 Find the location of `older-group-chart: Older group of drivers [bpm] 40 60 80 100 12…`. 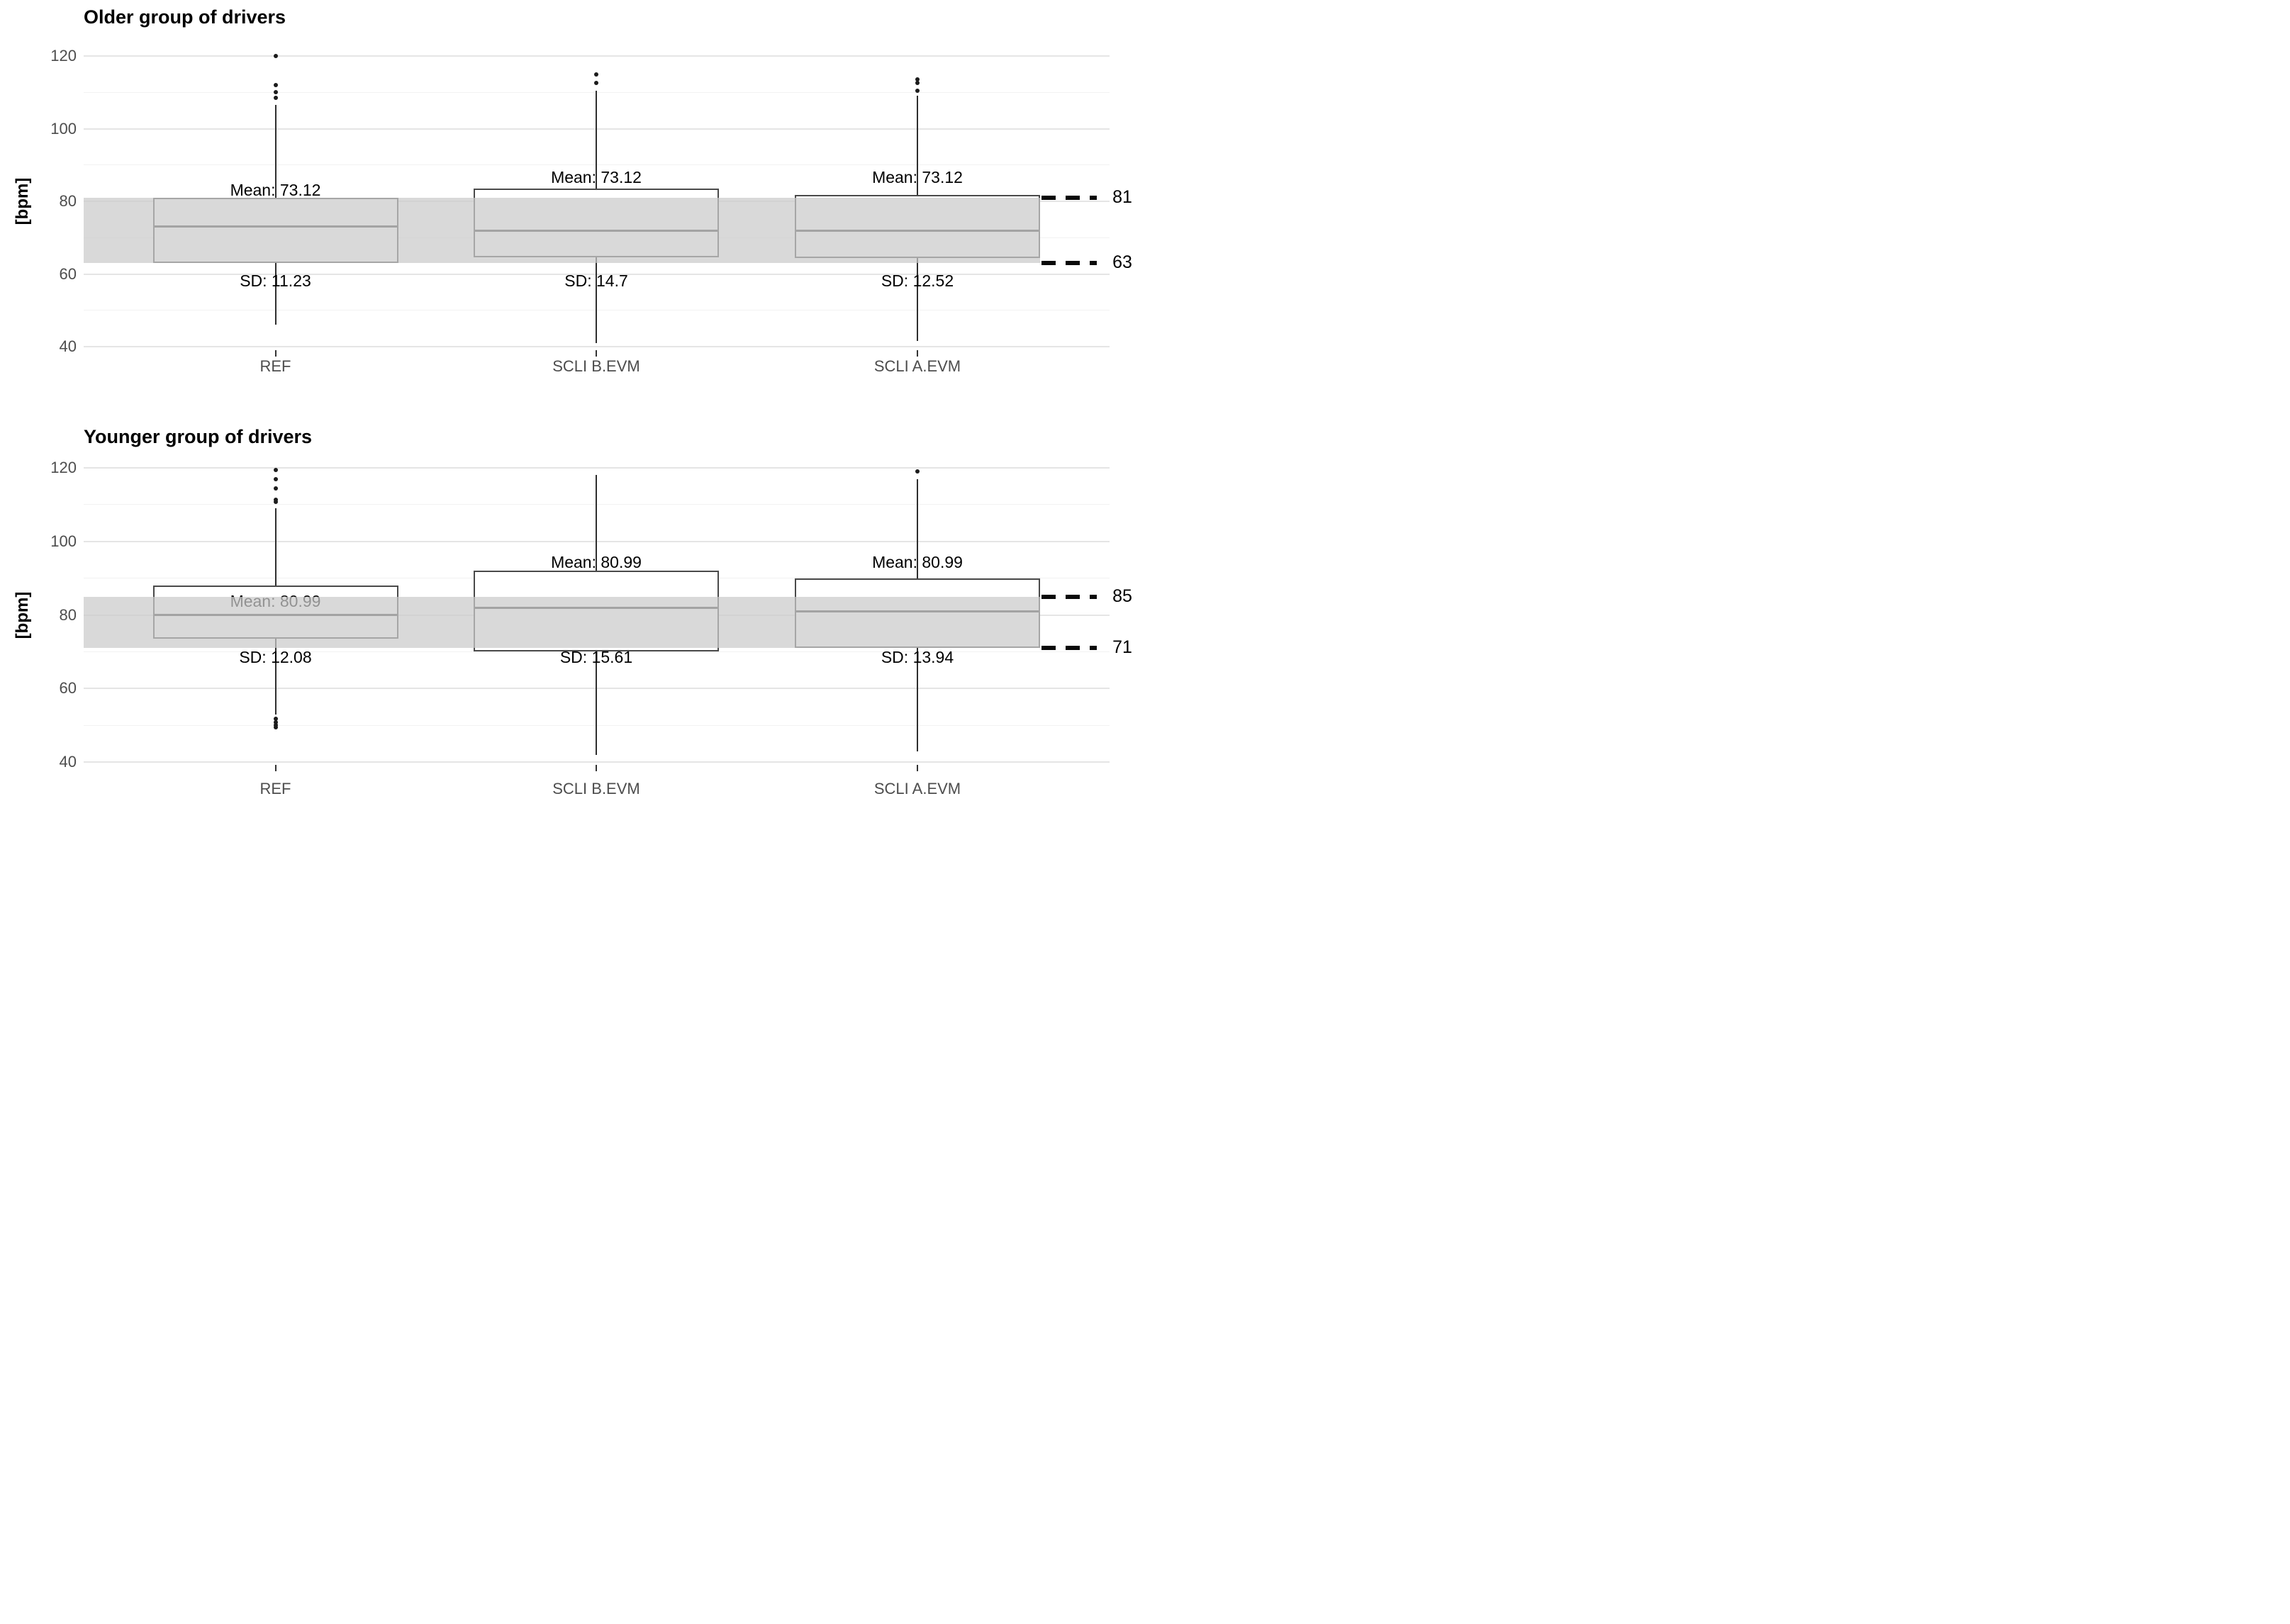

older-group-chart: Older group of drivers [bpm] 40 60 80 100 12… is located at coordinates (572, 203).